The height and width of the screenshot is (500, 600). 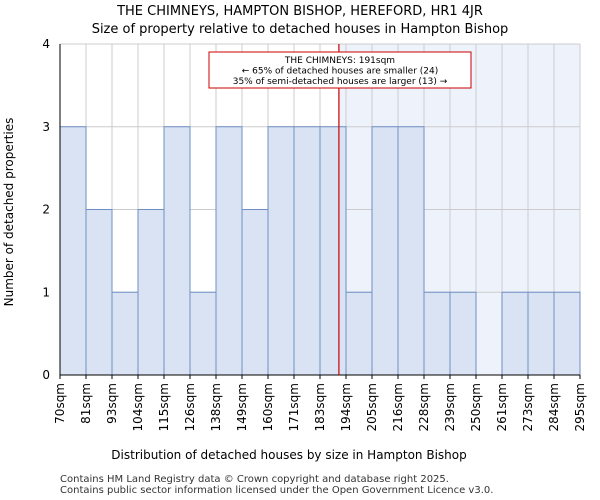 What do you see at coordinates (398, 407) in the screenshot?
I see `x-tick-label: 216sqm` at bounding box center [398, 407].